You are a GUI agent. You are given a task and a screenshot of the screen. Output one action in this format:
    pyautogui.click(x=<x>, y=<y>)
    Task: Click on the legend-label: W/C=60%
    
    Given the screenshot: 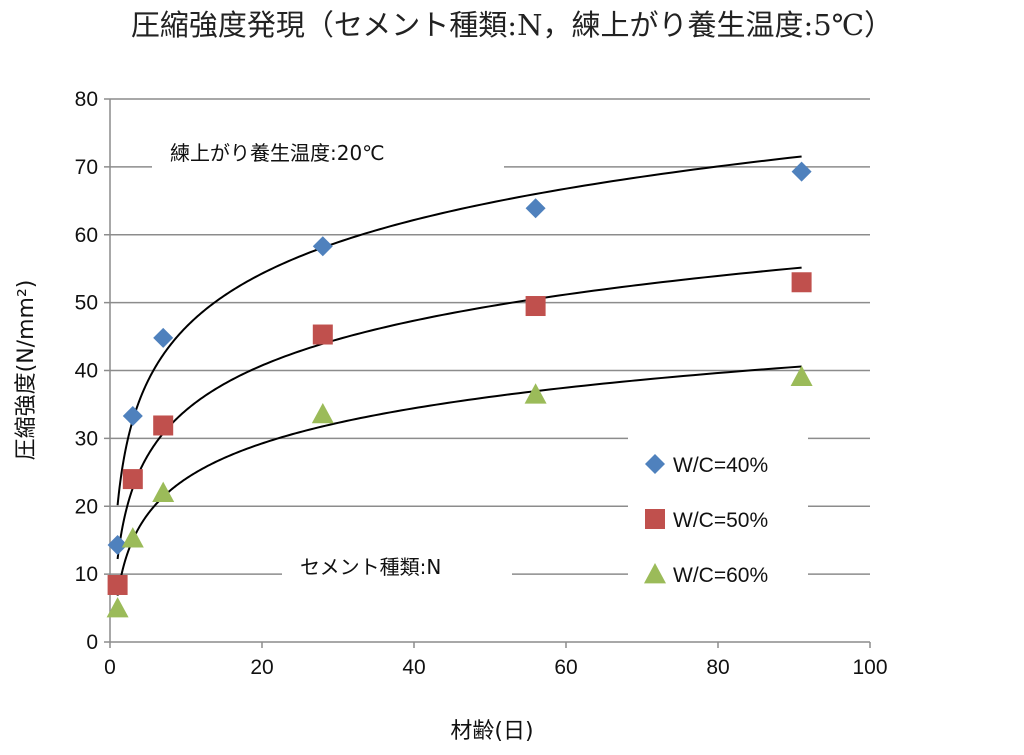 What is the action you would take?
    pyautogui.click(x=720, y=575)
    